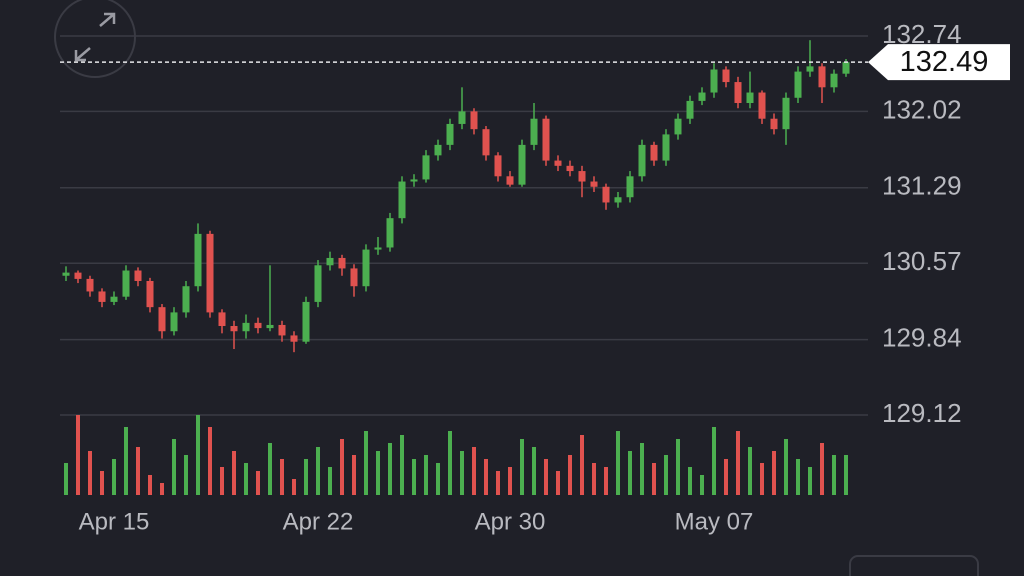 The height and width of the screenshot is (576, 1024). Describe the element at coordinates (318, 521) in the screenshot. I see `x-tick-label: Apr 22` at that location.